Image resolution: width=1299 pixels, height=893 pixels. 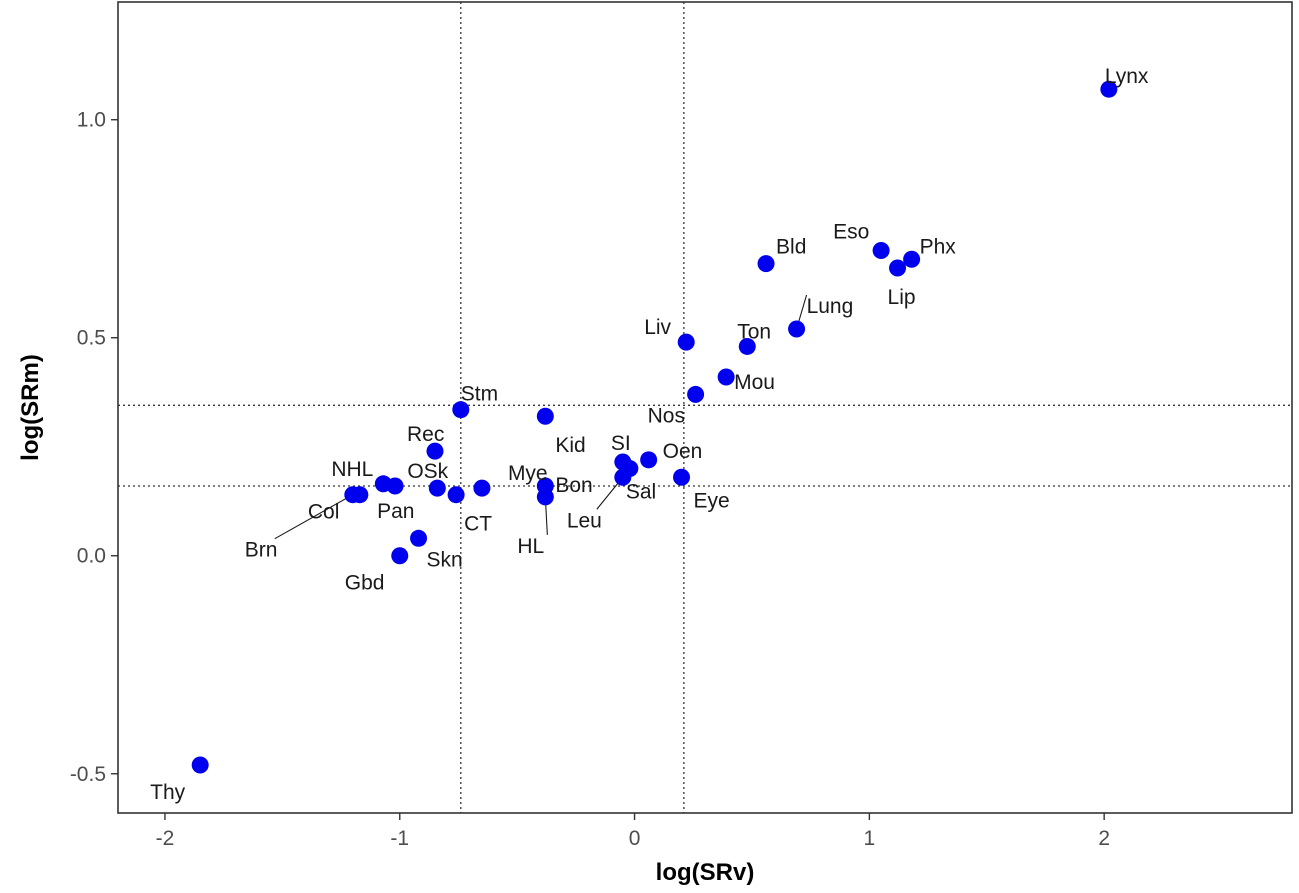 What do you see at coordinates (754, 382) in the screenshot?
I see `point-label: Mou` at bounding box center [754, 382].